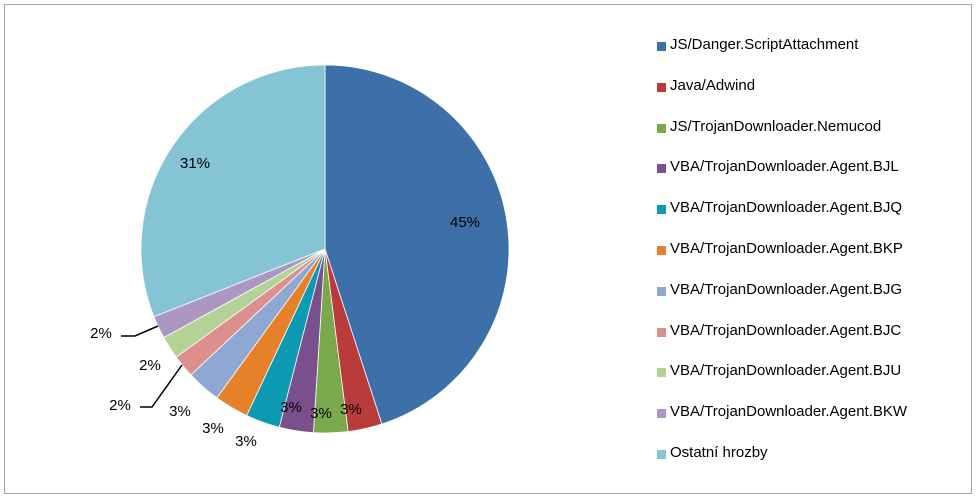 This screenshot has width=978, height=500. What do you see at coordinates (786, 330) in the screenshot?
I see `legend-label: VBA/TrojanDownloader.Agent.BJC` at bounding box center [786, 330].